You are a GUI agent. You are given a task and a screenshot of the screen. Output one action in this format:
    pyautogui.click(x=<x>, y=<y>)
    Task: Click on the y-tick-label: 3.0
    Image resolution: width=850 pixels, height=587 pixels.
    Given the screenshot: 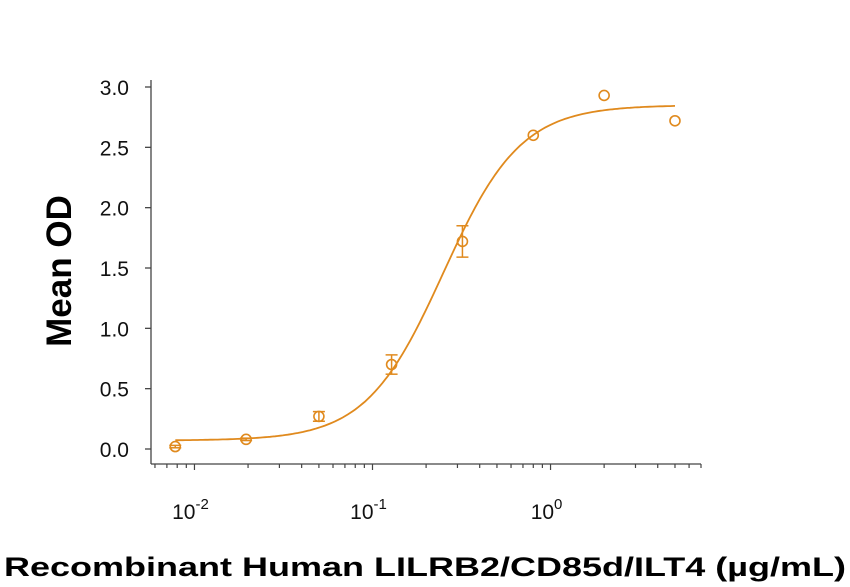 What is the action you would take?
    pyautogui.click(x=114, y=88)
    